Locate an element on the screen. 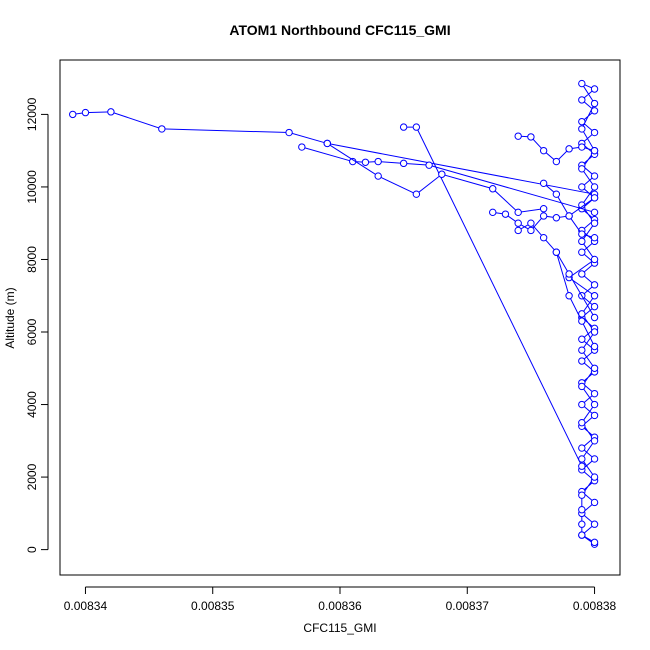  x-axis: 0.00834 0.00835 0.00836 0.00837 0.00838 is located at coordinates (340, 599).